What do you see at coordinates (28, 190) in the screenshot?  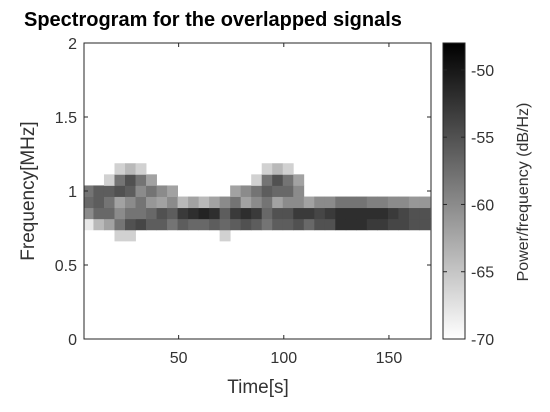 I see `y-axis-label: Frequency[MHz]` at bounding box center [28, 190].